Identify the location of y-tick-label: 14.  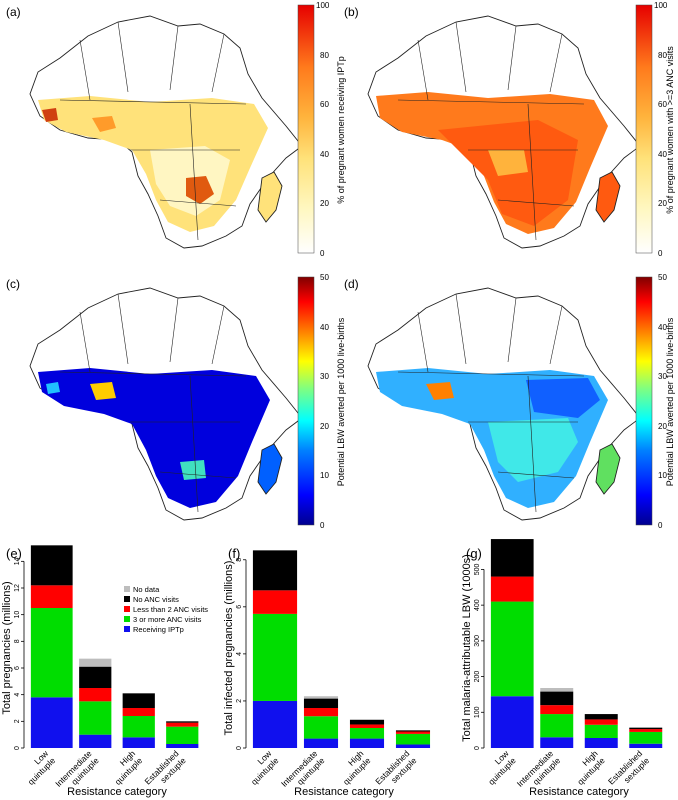
(17, 561).